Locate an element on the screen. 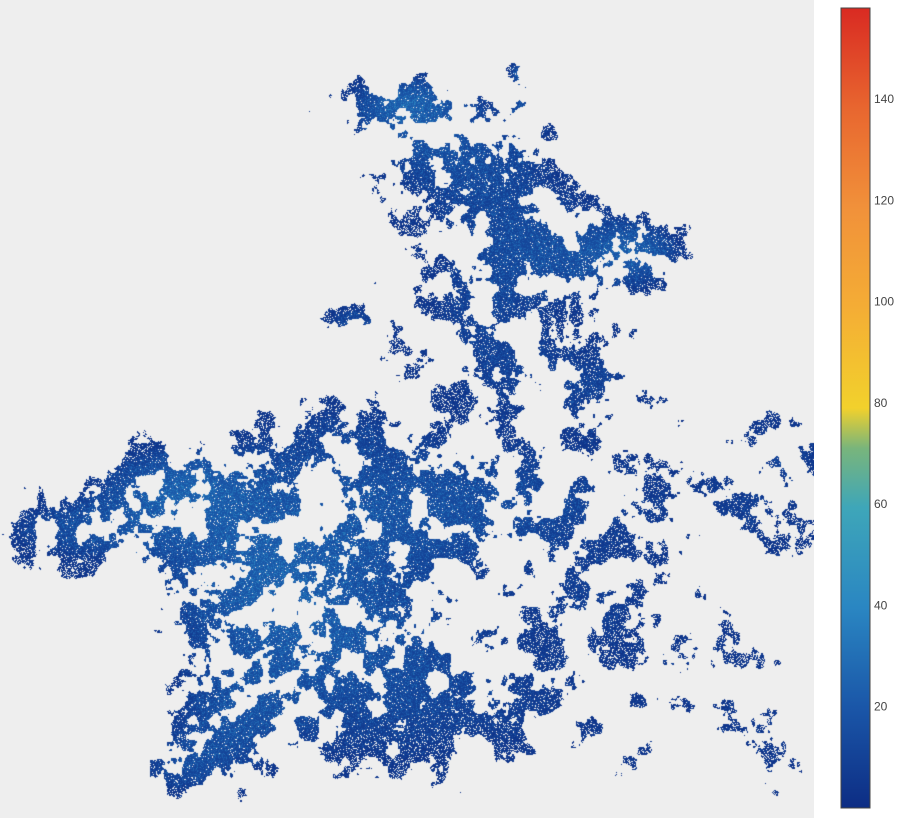 Image resolution: width=907 pixels, height=818 pixels. colorbar-tick-label: 80 is located at coordinates (881, 403).